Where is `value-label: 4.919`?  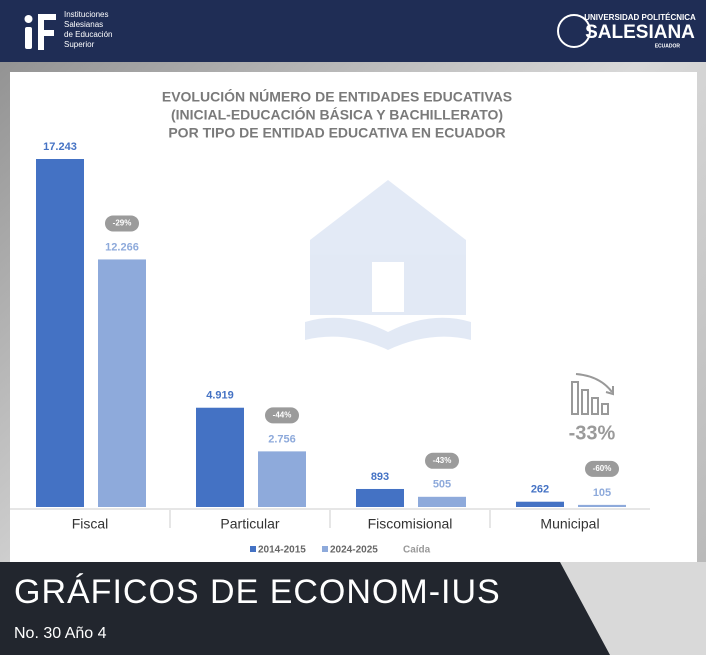
value-label: 4.919 is located at coordinates (220, 396).